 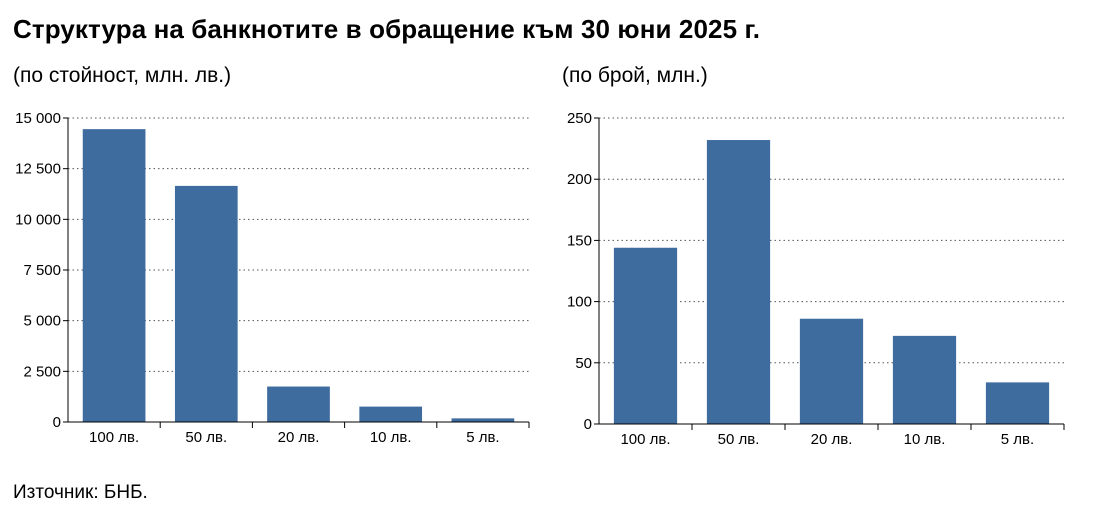 What do you see at coordinates (38, 219) in the screenshot?
I see `y-tick-label: 10 000` at bounding box center [38, 219].